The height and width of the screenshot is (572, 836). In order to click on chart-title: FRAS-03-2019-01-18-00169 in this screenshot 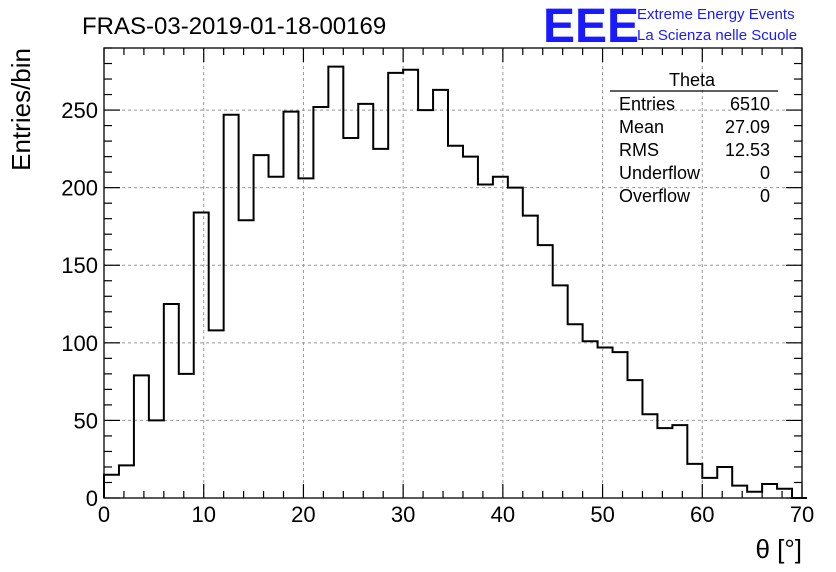, I will do `click(234, 26)`.